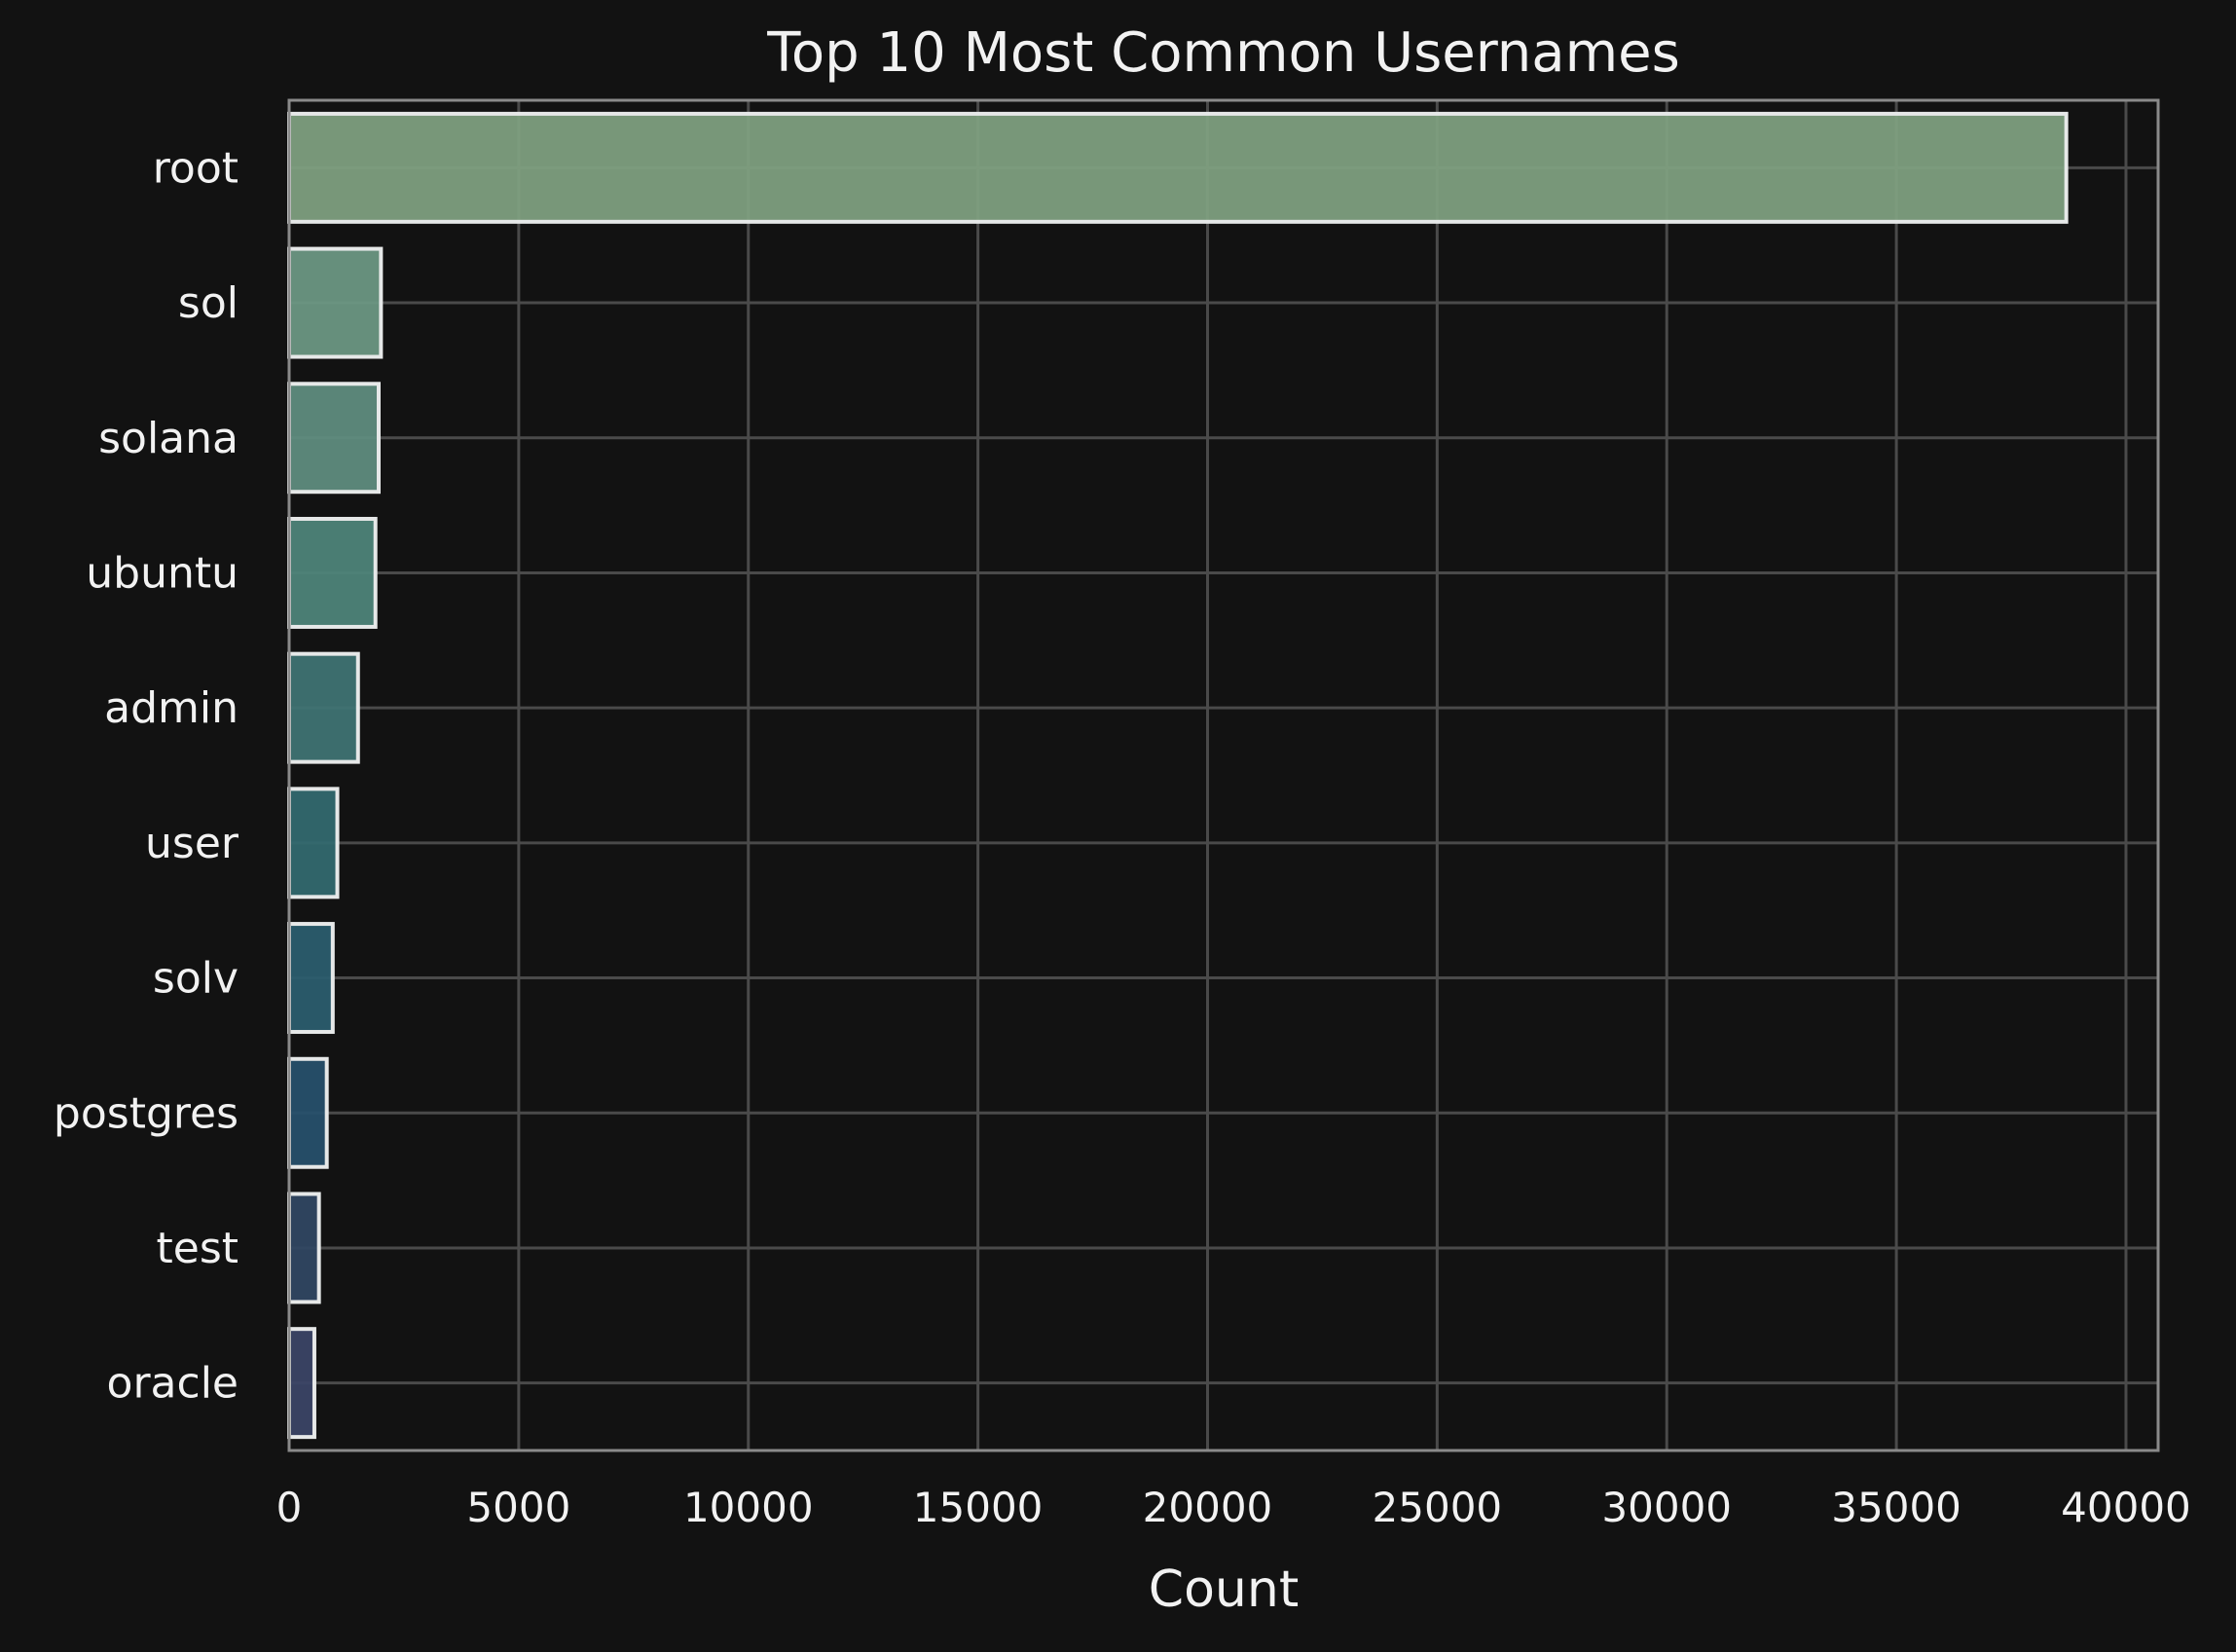 This screenshot has height=1652, width=2236. I want to click on y-tick-label-ubuntu: ubuntu, so click(162, 573).